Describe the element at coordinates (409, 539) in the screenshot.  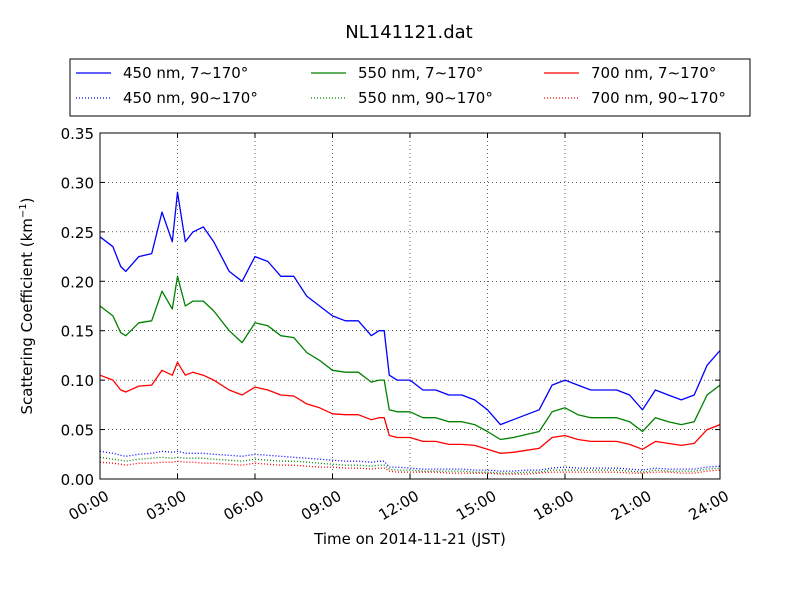
I see `x-axis-label: Time on 2014-11-21 (JST)` at that location.